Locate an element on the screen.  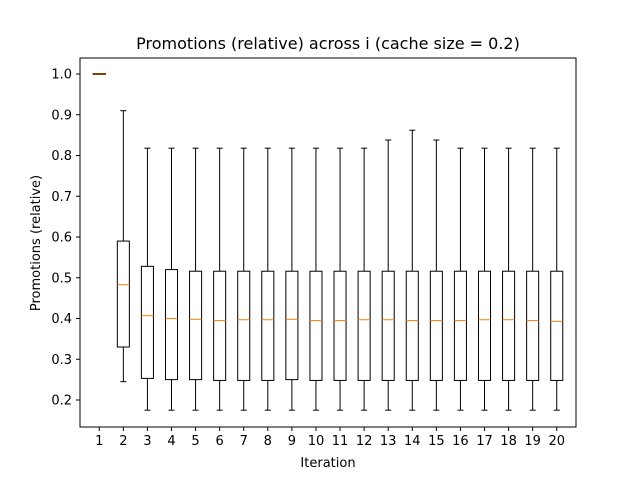
x-tick-label: 20 is located at coordinates (556, 441).